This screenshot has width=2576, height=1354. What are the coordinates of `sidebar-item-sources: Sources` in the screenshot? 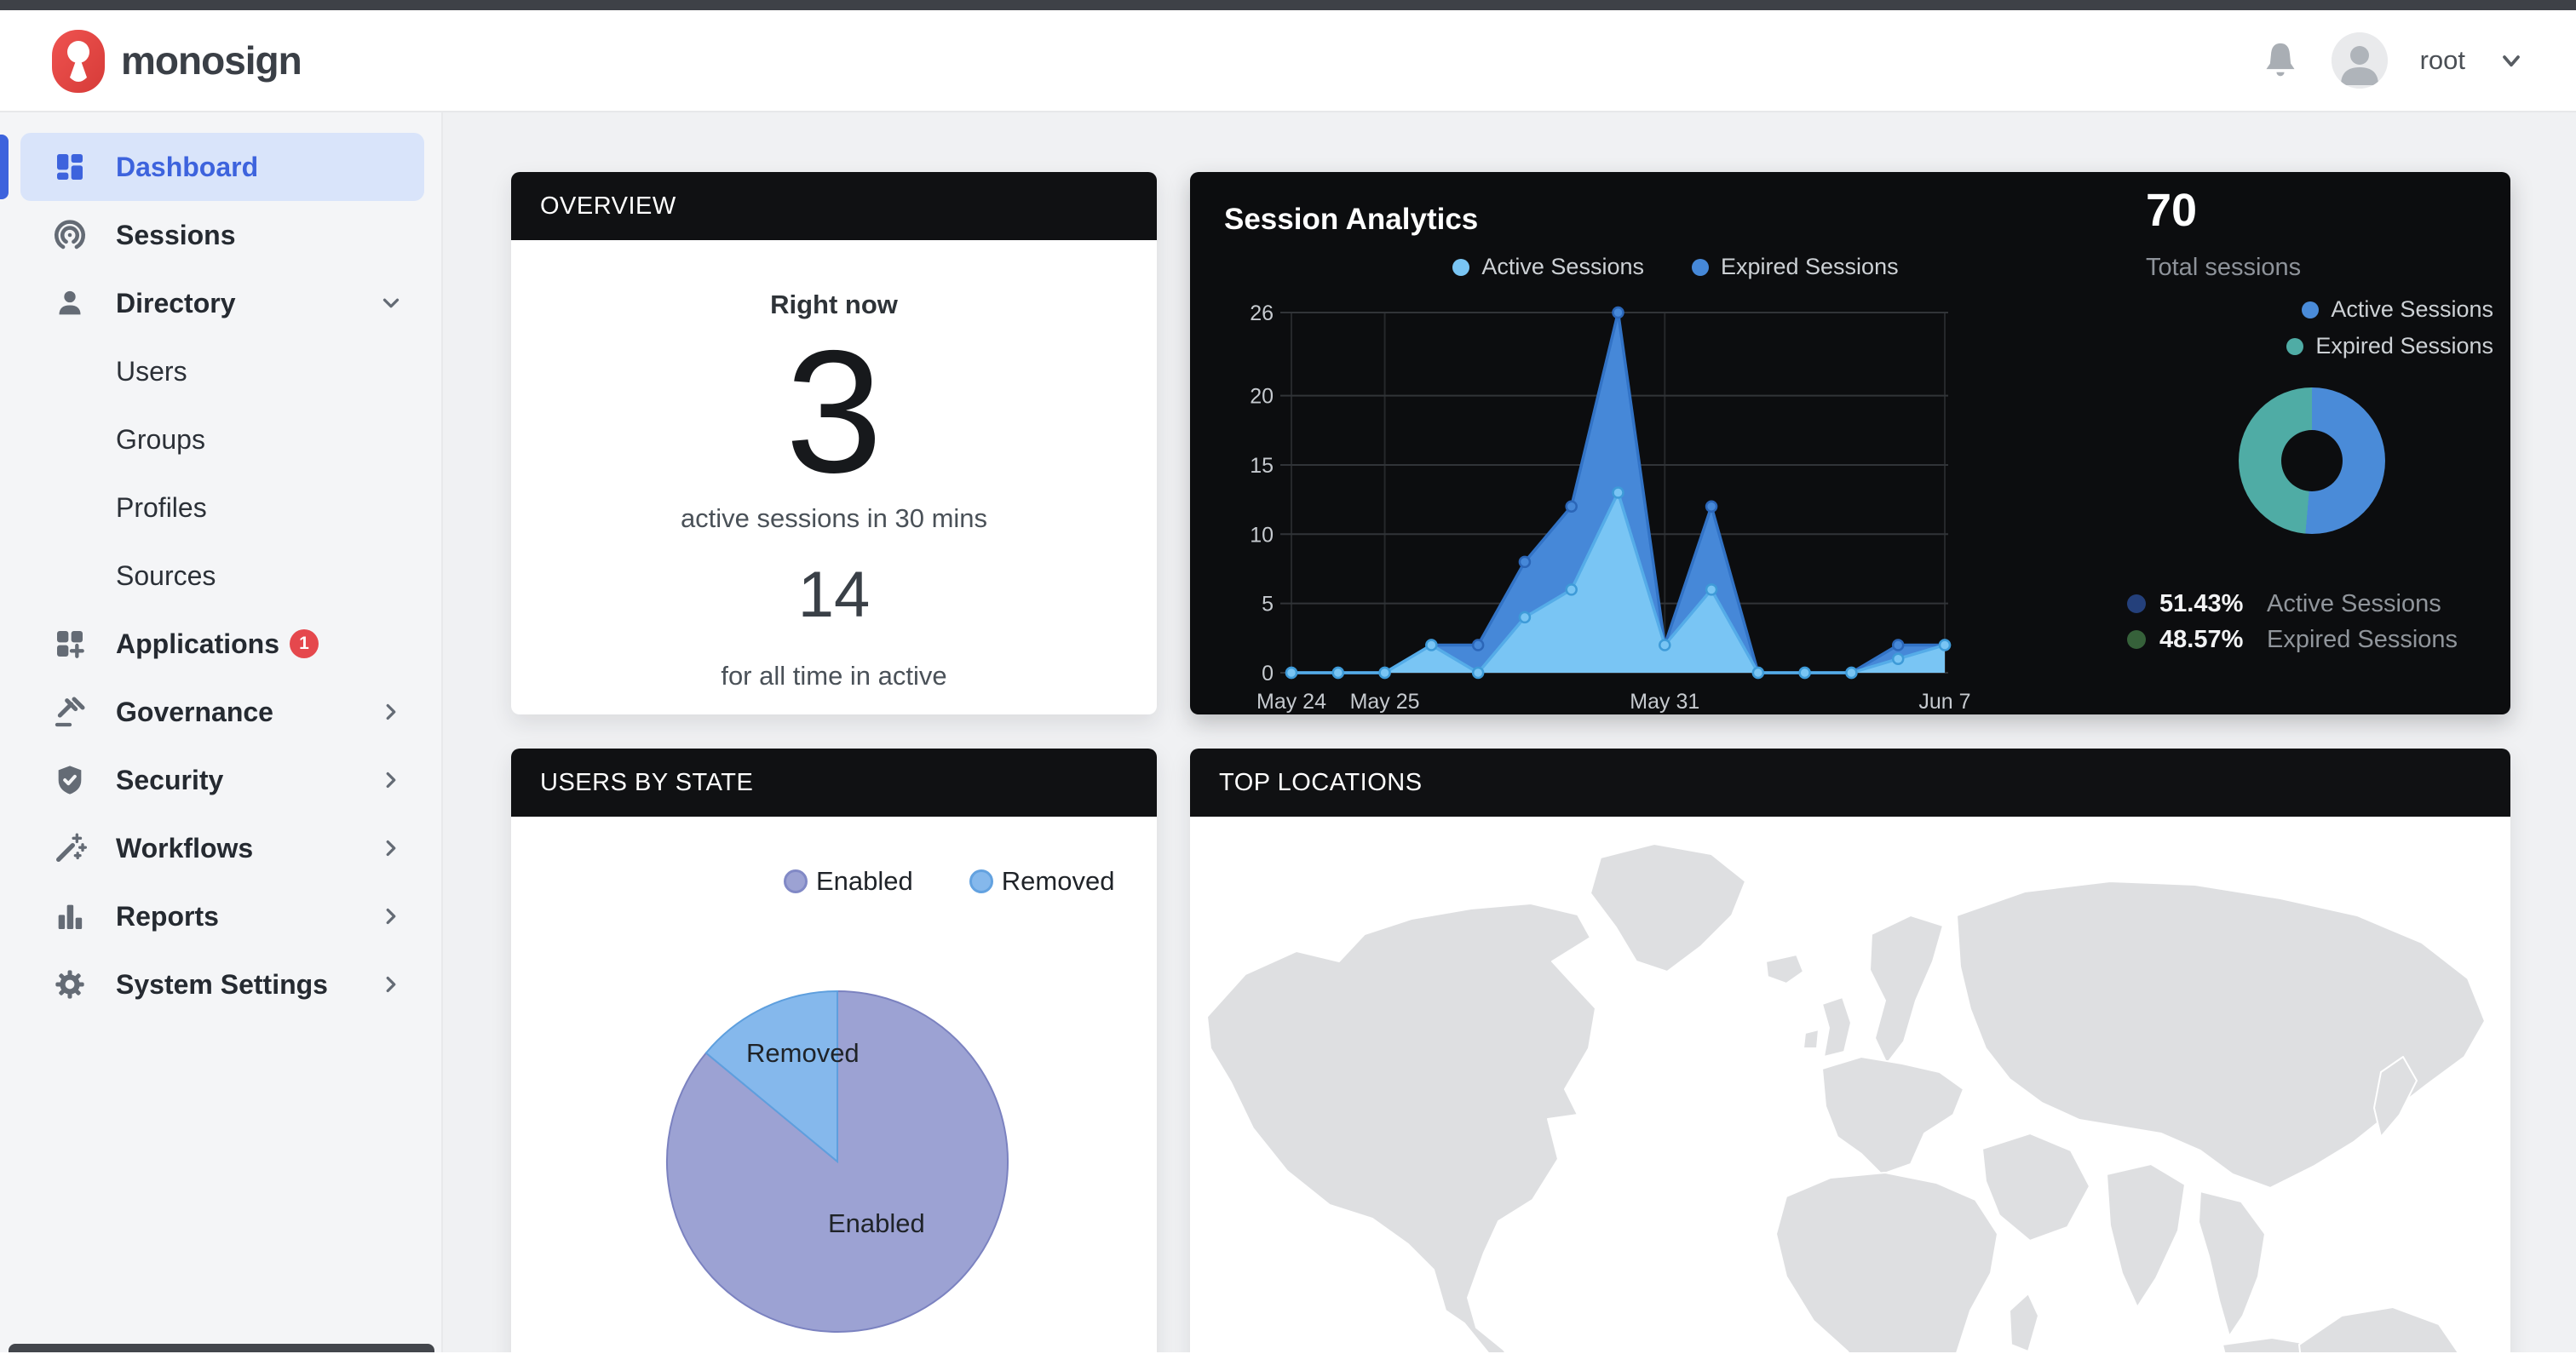 It's located at (222, 576).